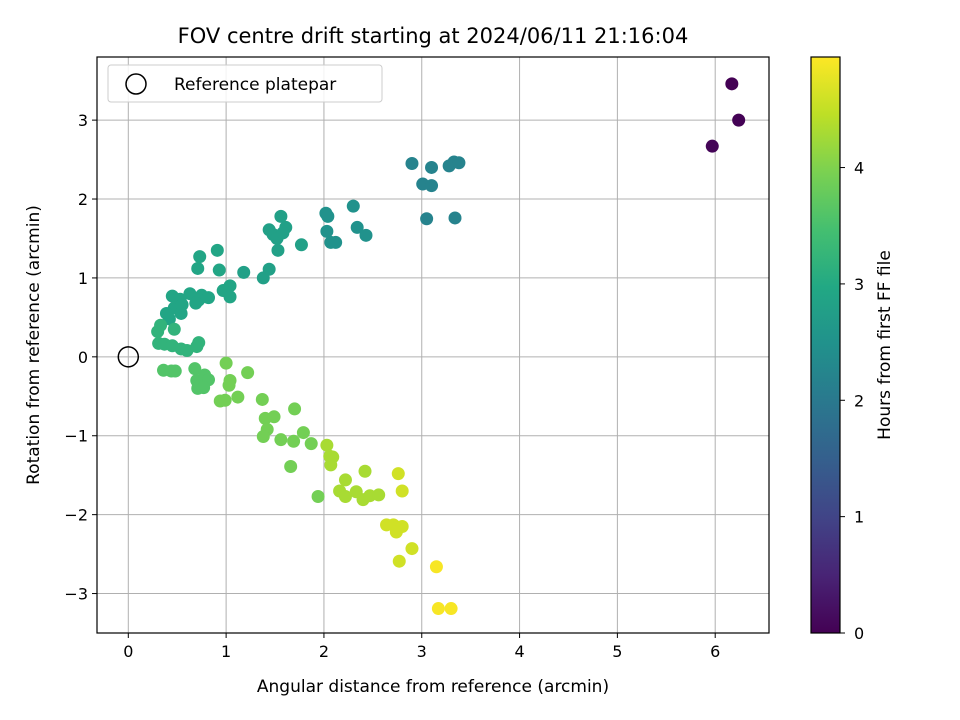  I want to click on y-tick-label: −2, so click(76, 515).